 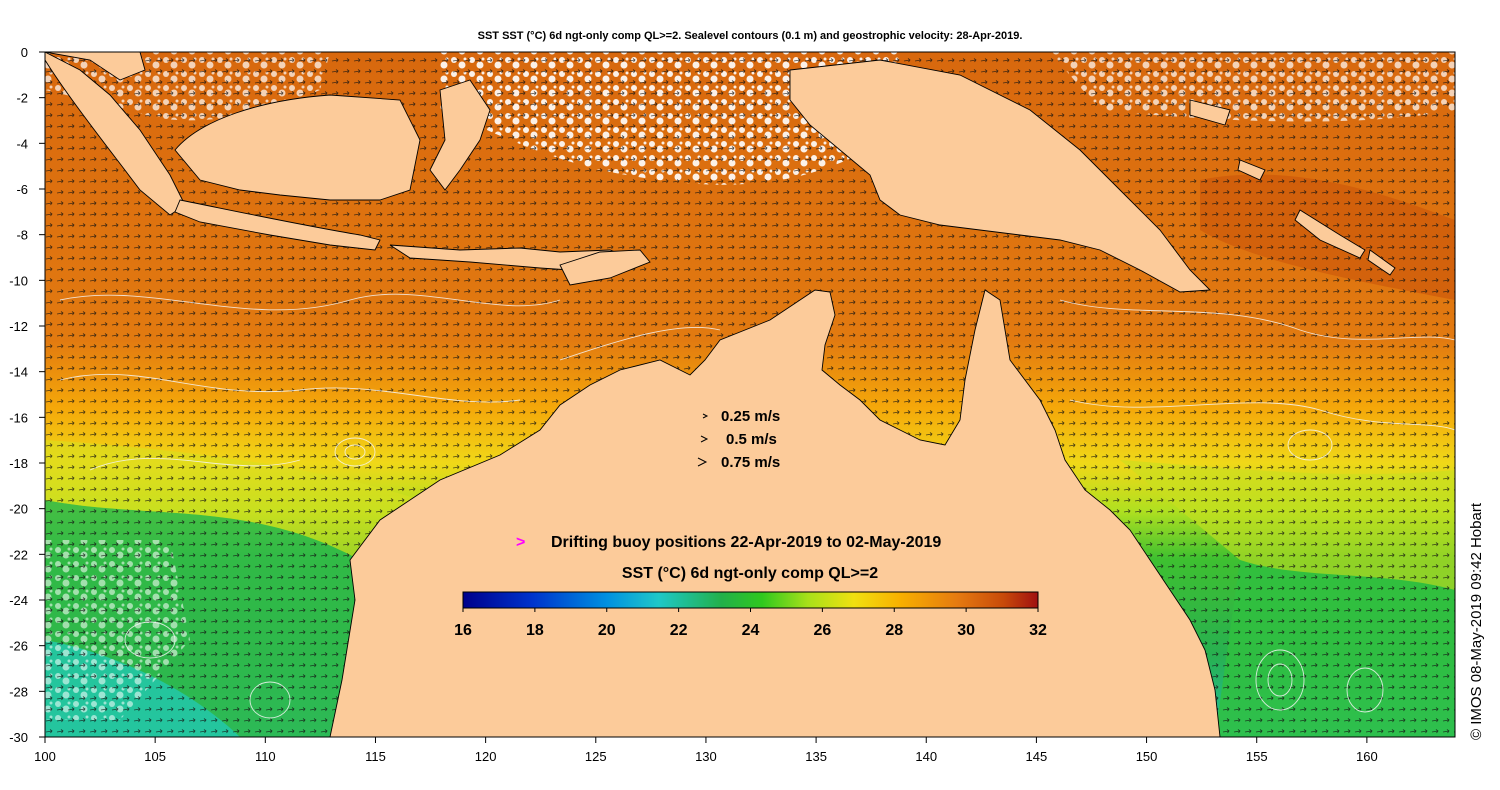 What do you see at coordinates (18, 280) in the screenshot?
I see `y-tick-label: -10` at bounding box center [18, 280].